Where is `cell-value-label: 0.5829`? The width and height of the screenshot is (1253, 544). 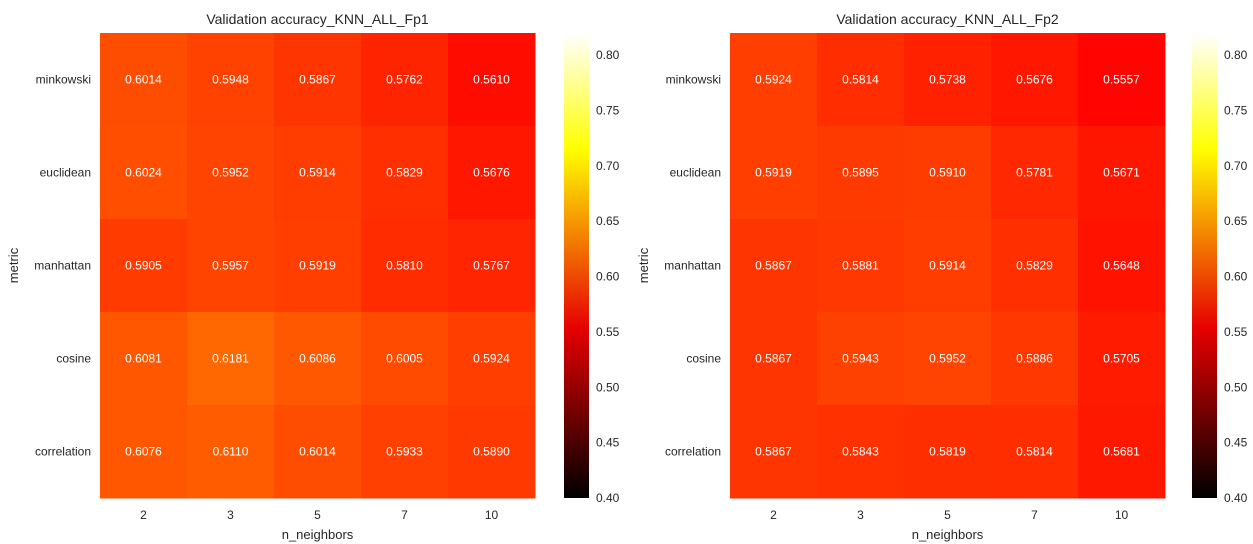 cell-value-label: 0.5829 is located at coordinates (404, 173).